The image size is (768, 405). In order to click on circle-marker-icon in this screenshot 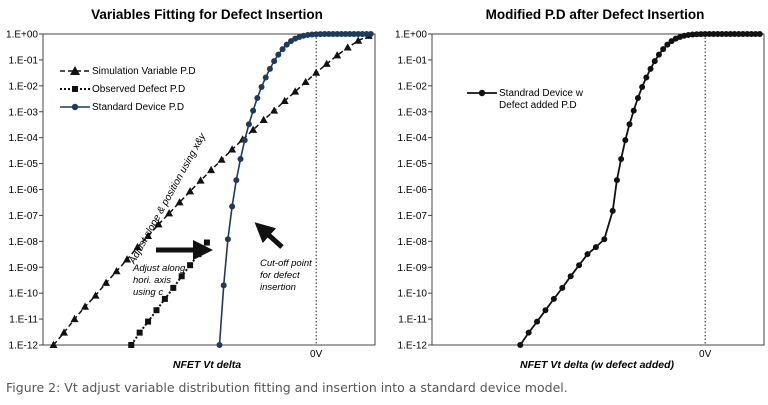, I will do `click(482, 93)`.